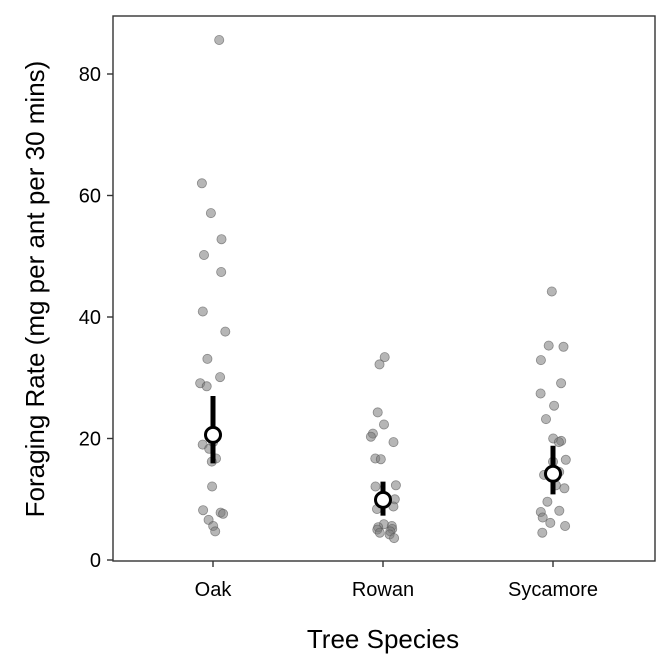  I want to click on summary-layer, so click(383, 455).